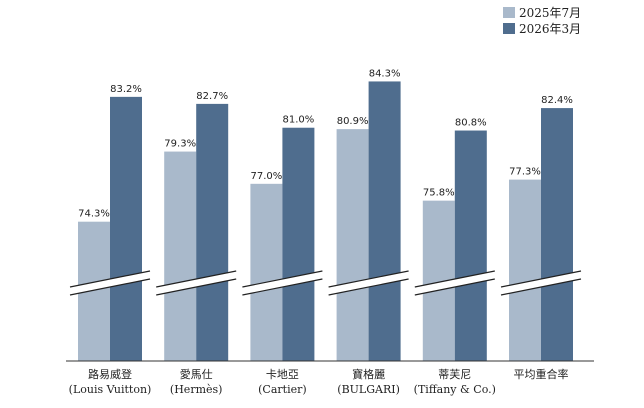  Describe the element at coordinates (525, 172) in the screenshot. I see `data-label-1-6: 77.3%` at that location.